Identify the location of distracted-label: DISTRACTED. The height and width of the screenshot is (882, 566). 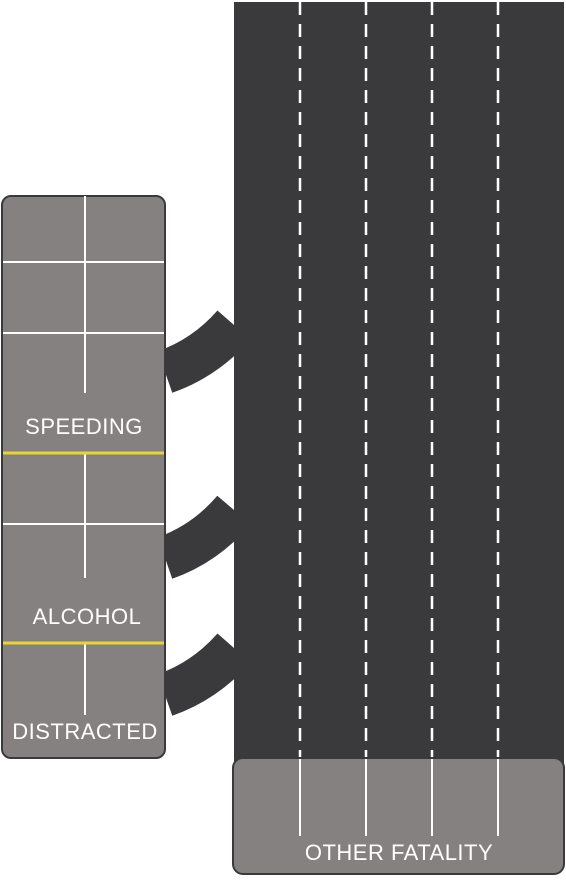
(85, 731).